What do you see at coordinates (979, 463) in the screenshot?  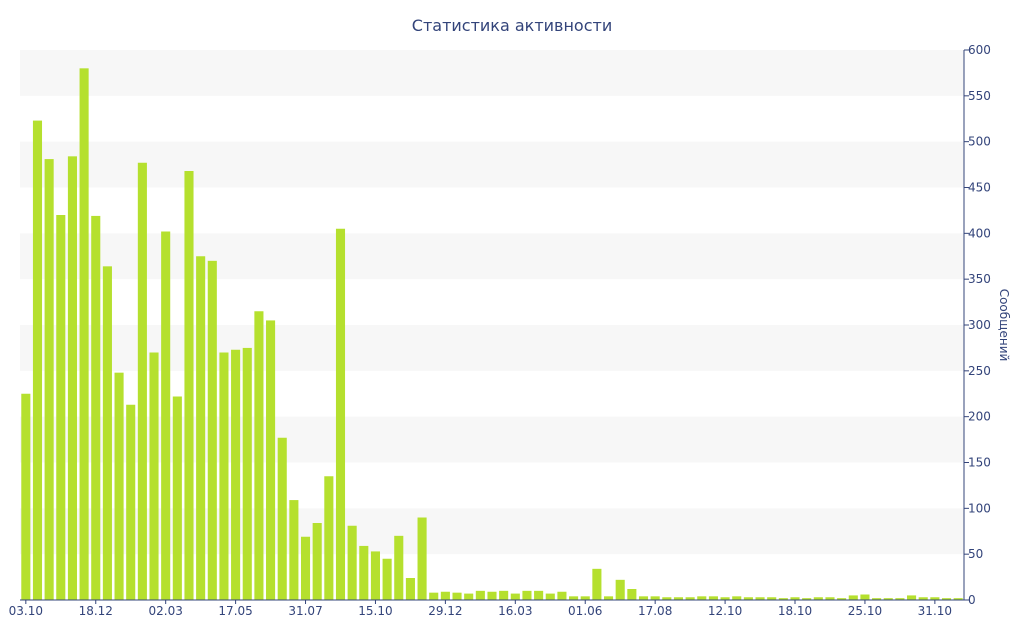 I see `y-tick-label: 150` at bounding box center [979, 463].